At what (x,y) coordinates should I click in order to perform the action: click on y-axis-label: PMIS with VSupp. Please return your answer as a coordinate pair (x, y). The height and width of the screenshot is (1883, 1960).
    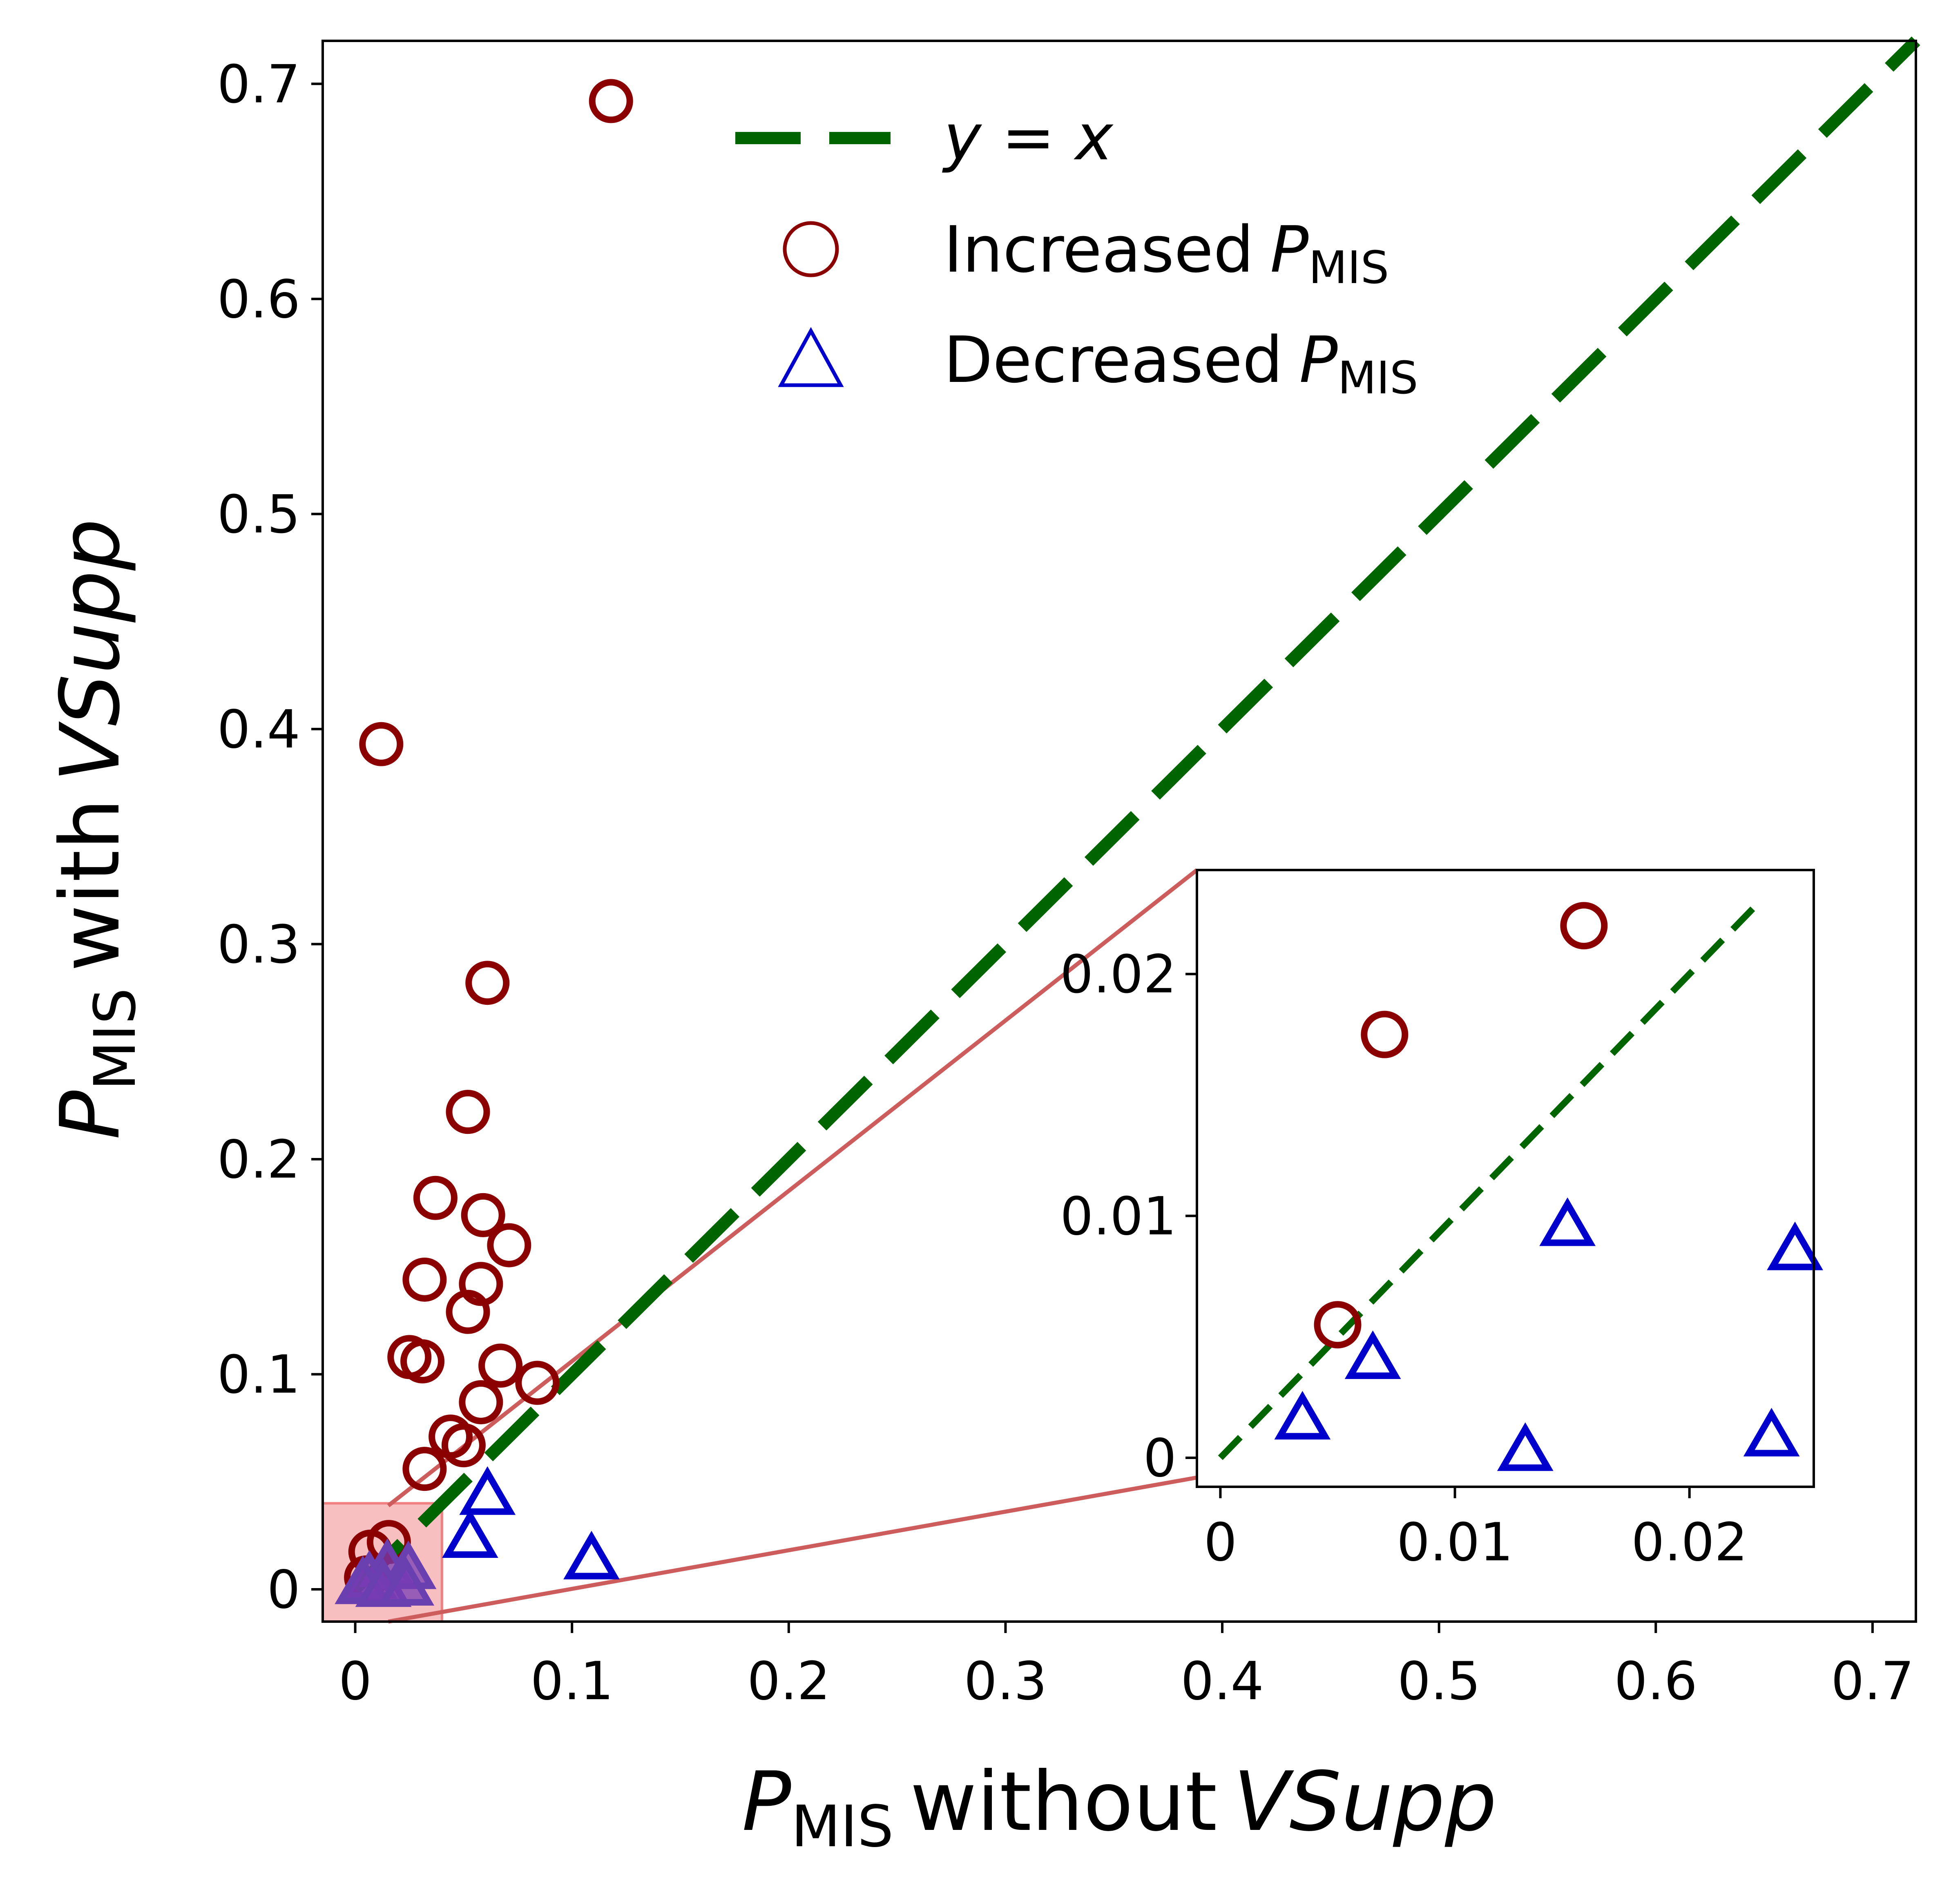
    Looking at the image, I should click on (96, 829).